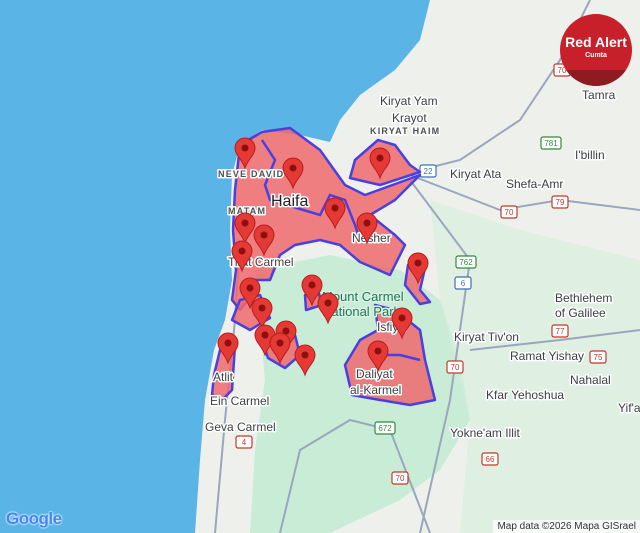  Describe the element at coordinates (34, 518) in the screenshot. I see `google-logo: Google` at that location.